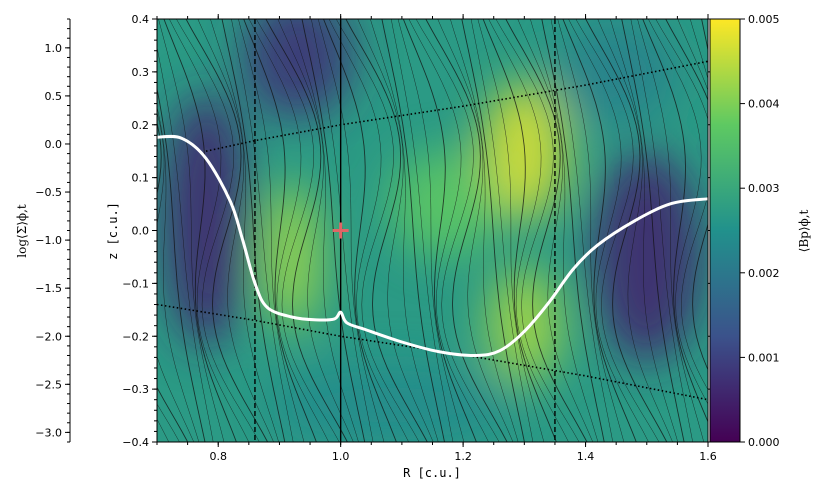 Image resolution: width=822 pixels, height=493 pixels. Describe the element at coordinates (48, 432) in the screenshot. I see `left-tick-label: −3.0` at that location.